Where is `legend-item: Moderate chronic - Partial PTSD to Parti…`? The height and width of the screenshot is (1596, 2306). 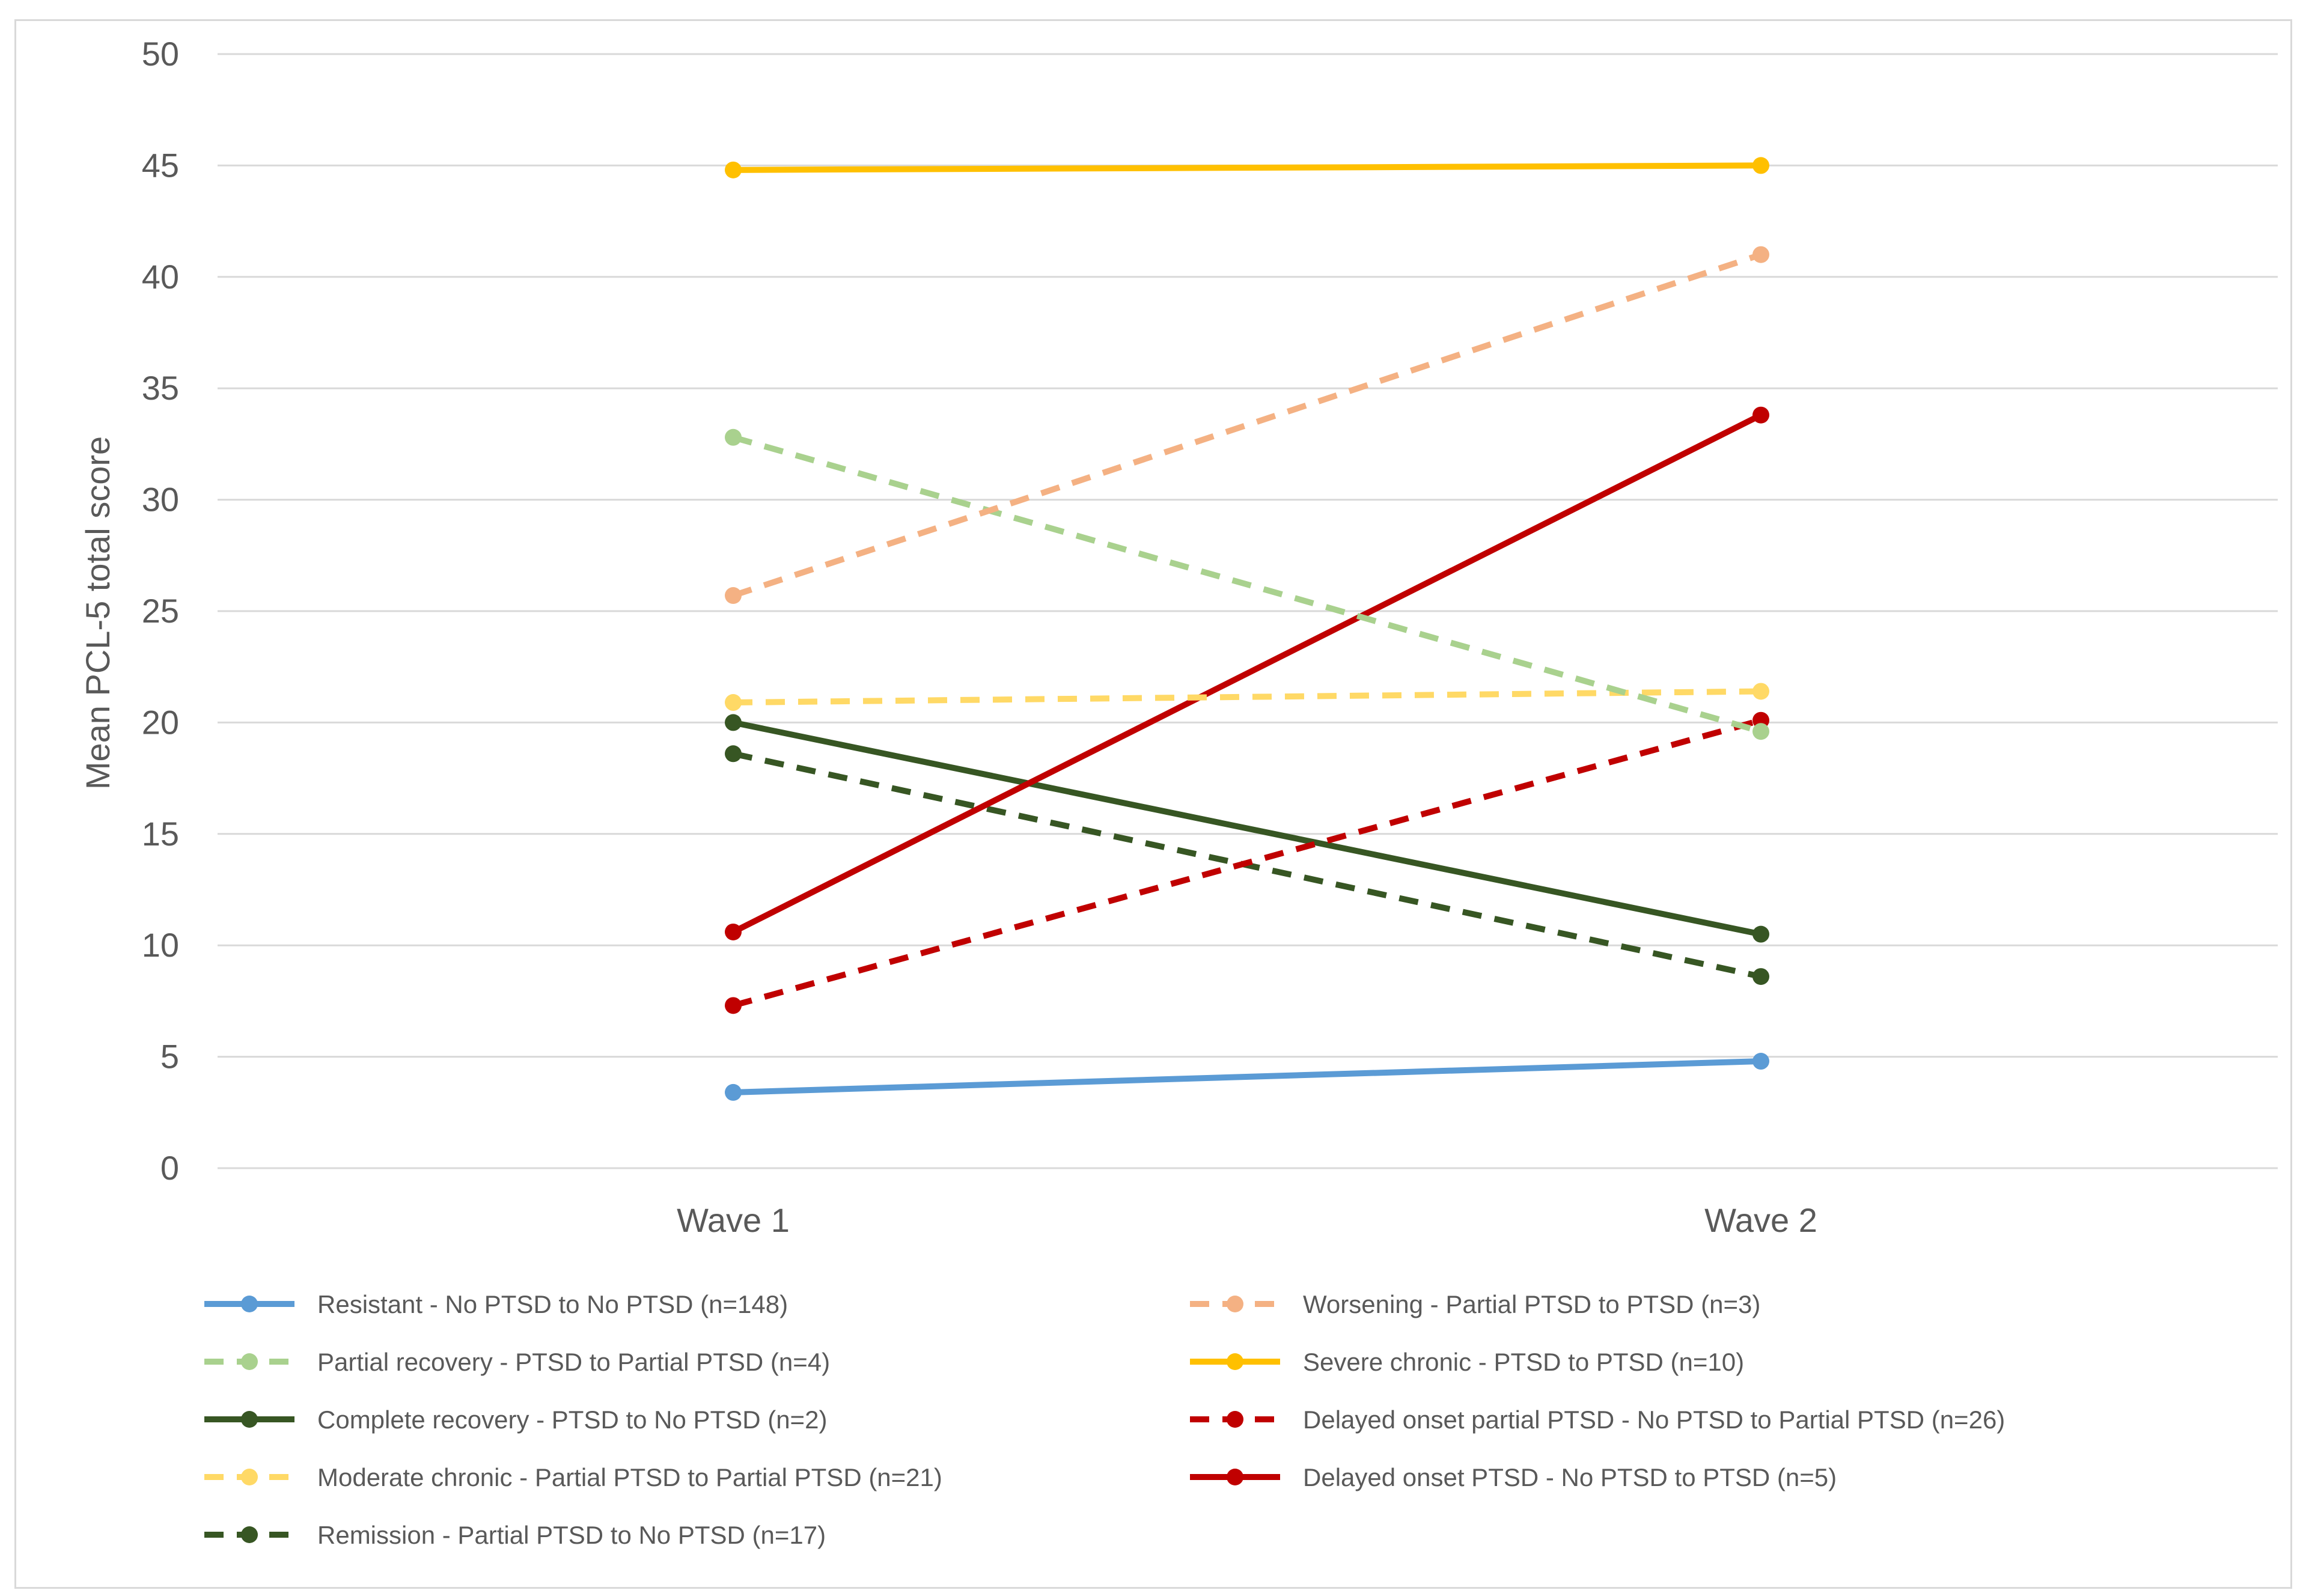 legend-item: Moderate chronic - Partial PTSD to Parti… is located at coordinates (573, 1477).